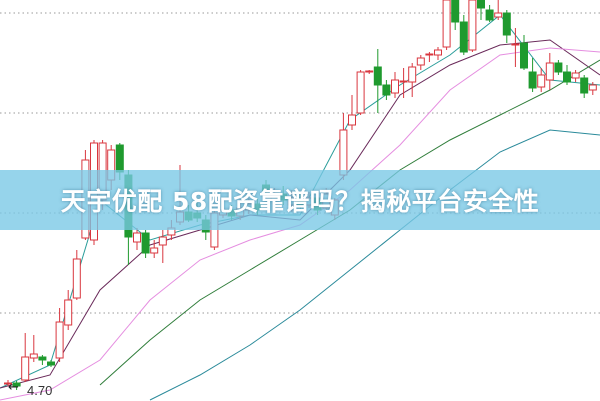 This screenshot has height=401, width=600. I want to click on left-arrow-icon: ←, so click(13, 387).